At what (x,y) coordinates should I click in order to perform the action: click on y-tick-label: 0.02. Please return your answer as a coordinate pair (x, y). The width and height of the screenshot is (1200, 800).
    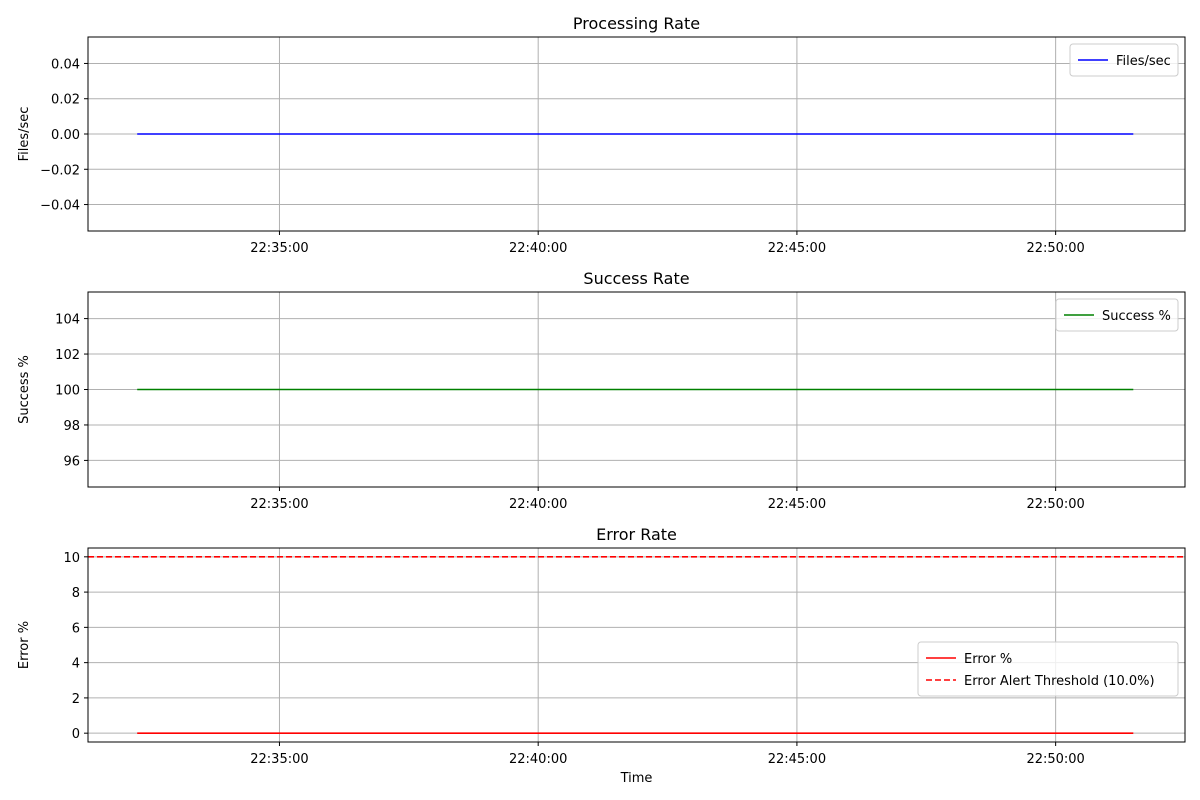
    Looking at the image, I should click on (65, 100).